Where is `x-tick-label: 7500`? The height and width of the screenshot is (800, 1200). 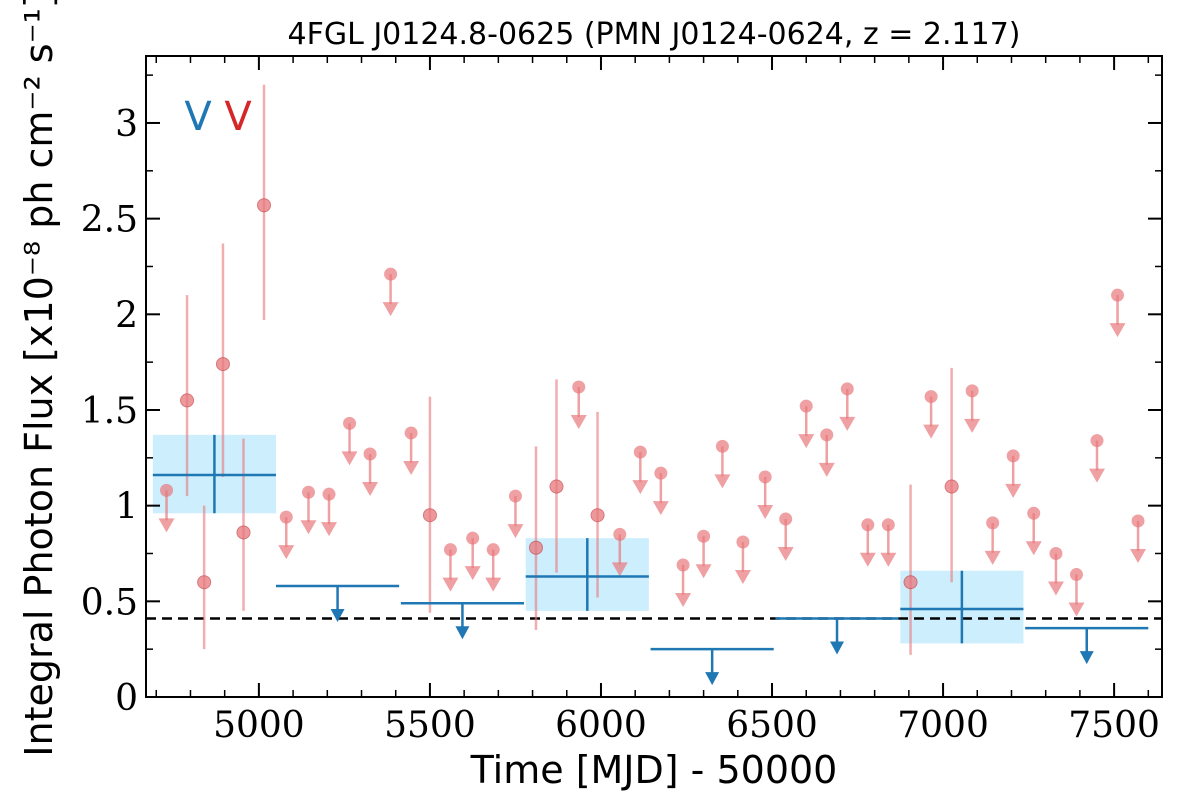
x-tick-label: 7500 is located at coordinates (1114, 725).